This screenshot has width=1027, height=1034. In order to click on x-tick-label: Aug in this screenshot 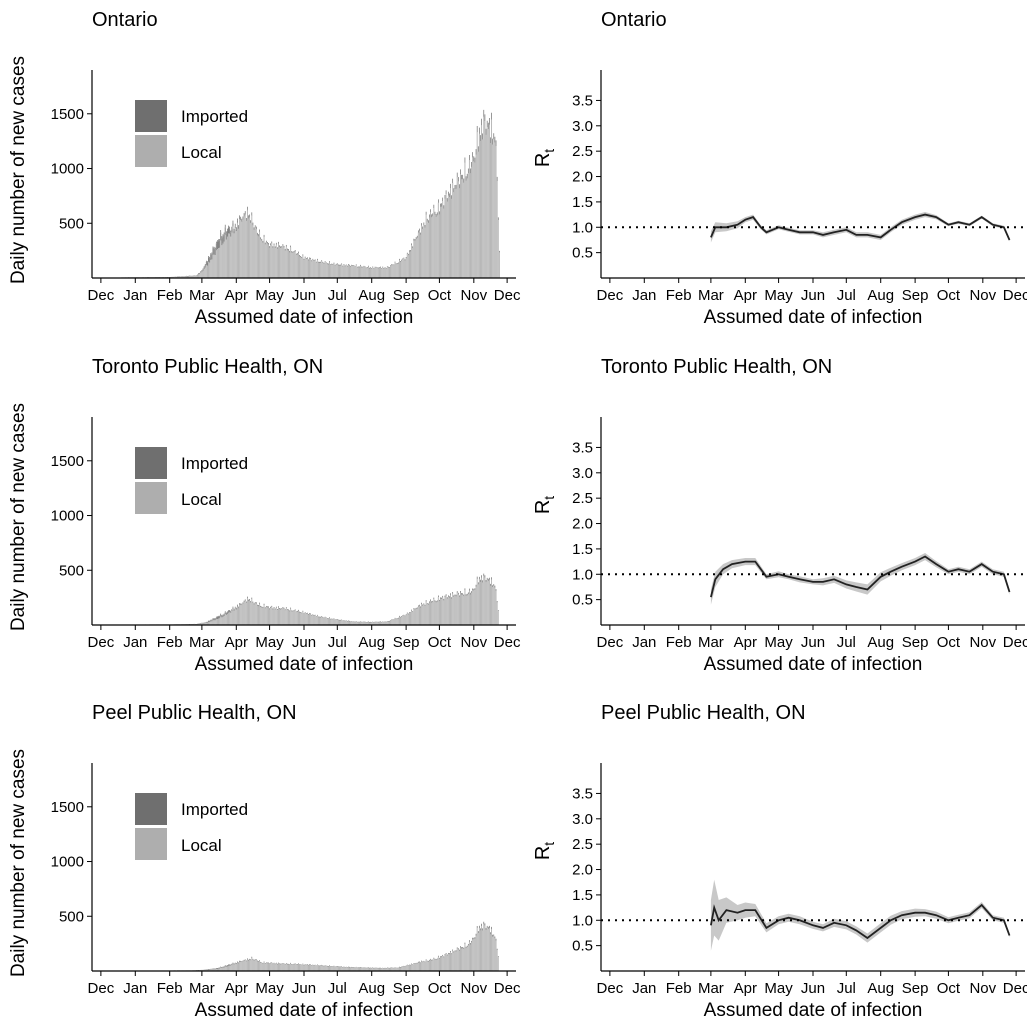, I will do `click(880, 642)`.